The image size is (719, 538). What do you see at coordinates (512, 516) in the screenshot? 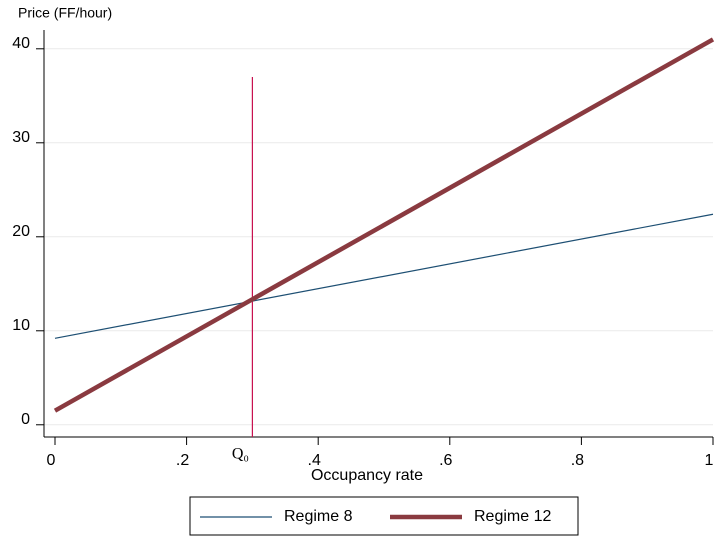
I see `legend-label: Regime 12` at bounding box center [512, 516].